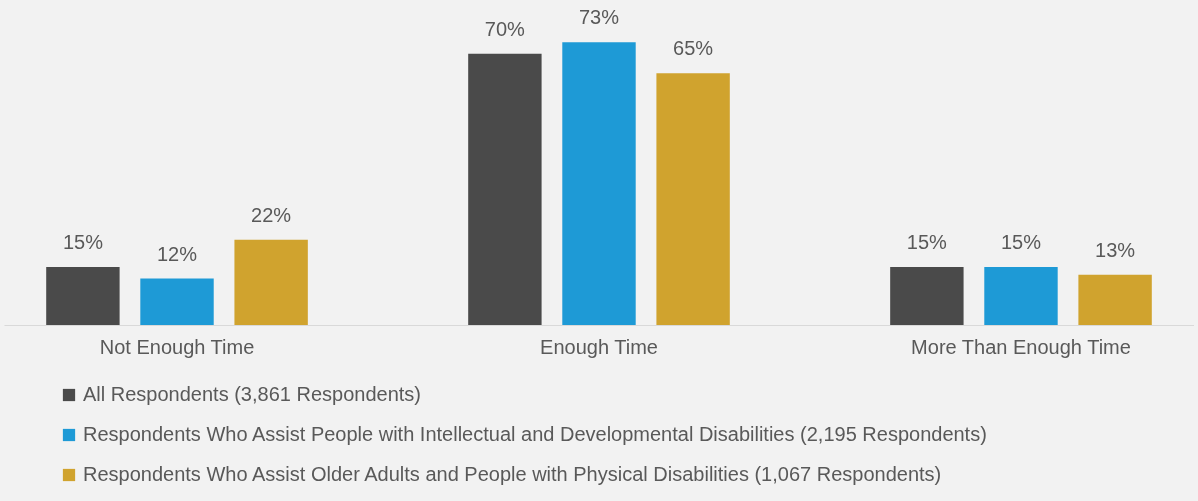 Image resolution: width=1198 pixels, height=501 pixels. Describe the element at coordinates (1021, 346) in the screenshot. I see `x-tick-label: More Than Enough Time` at that location.